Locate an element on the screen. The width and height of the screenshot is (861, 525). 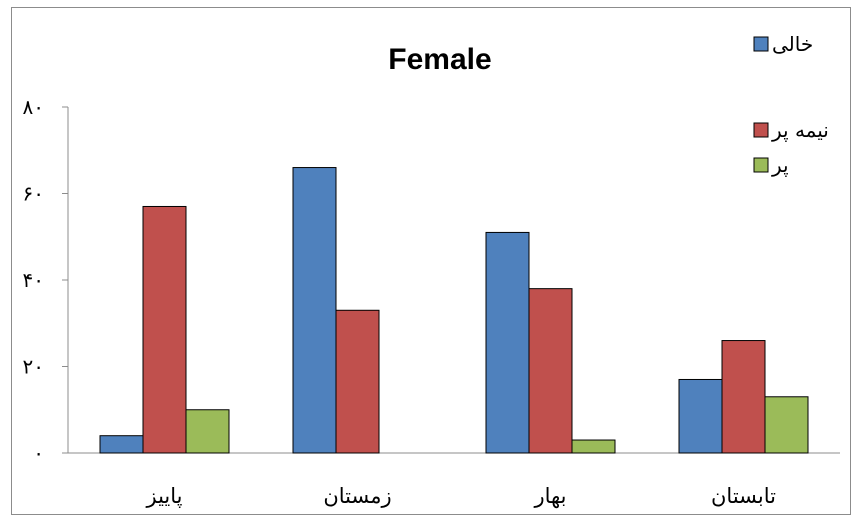
x-tick-label: تابستان is located at coordinates (743, 496).